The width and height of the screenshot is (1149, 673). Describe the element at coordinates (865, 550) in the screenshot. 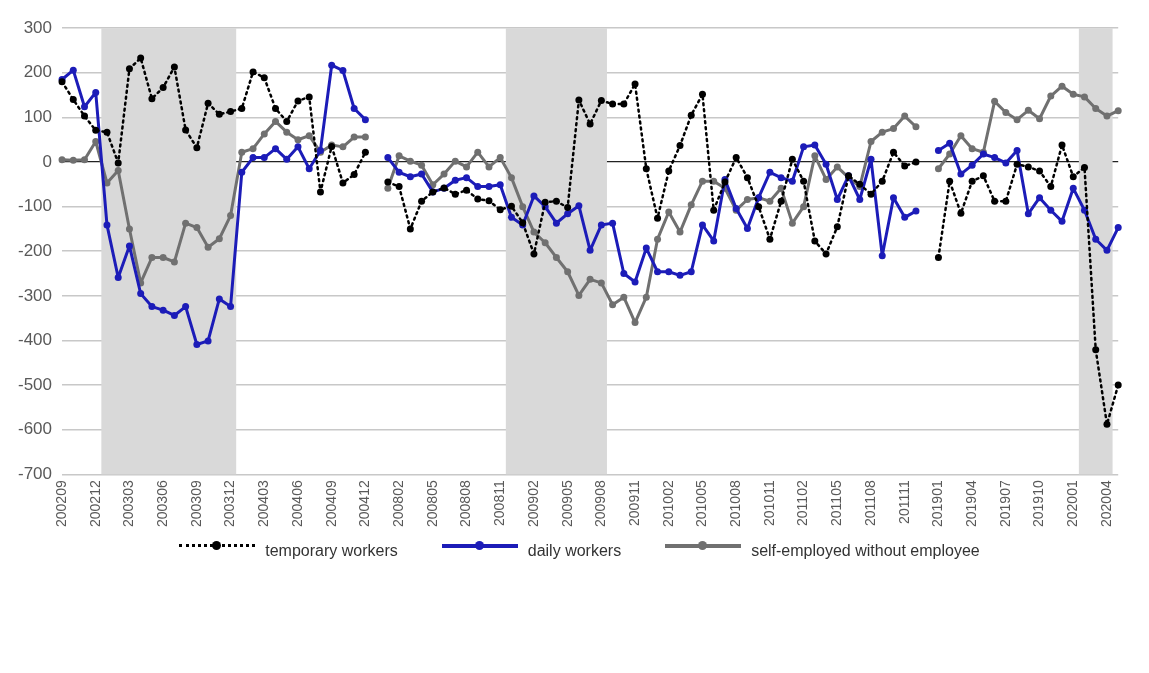

I see `legend-label: self-employed without employee` at that location.